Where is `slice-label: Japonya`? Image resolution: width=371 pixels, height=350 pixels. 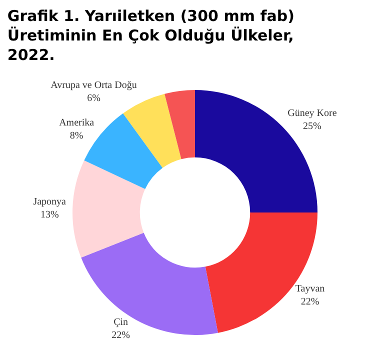 slice-label: Japonya is located at coordinates (50, 202).